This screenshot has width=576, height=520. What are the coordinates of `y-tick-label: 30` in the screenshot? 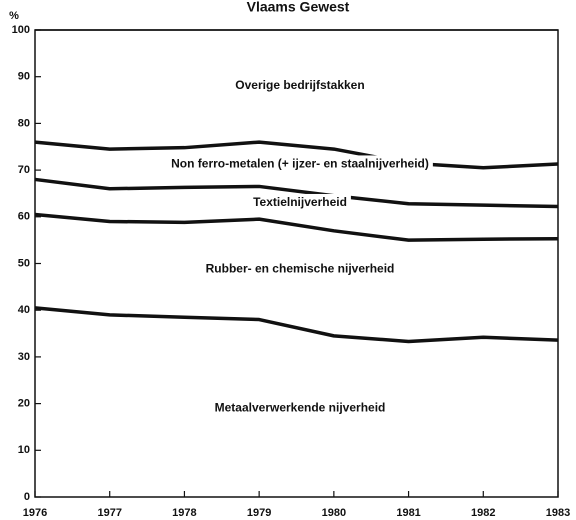 It's located at (24, 357).